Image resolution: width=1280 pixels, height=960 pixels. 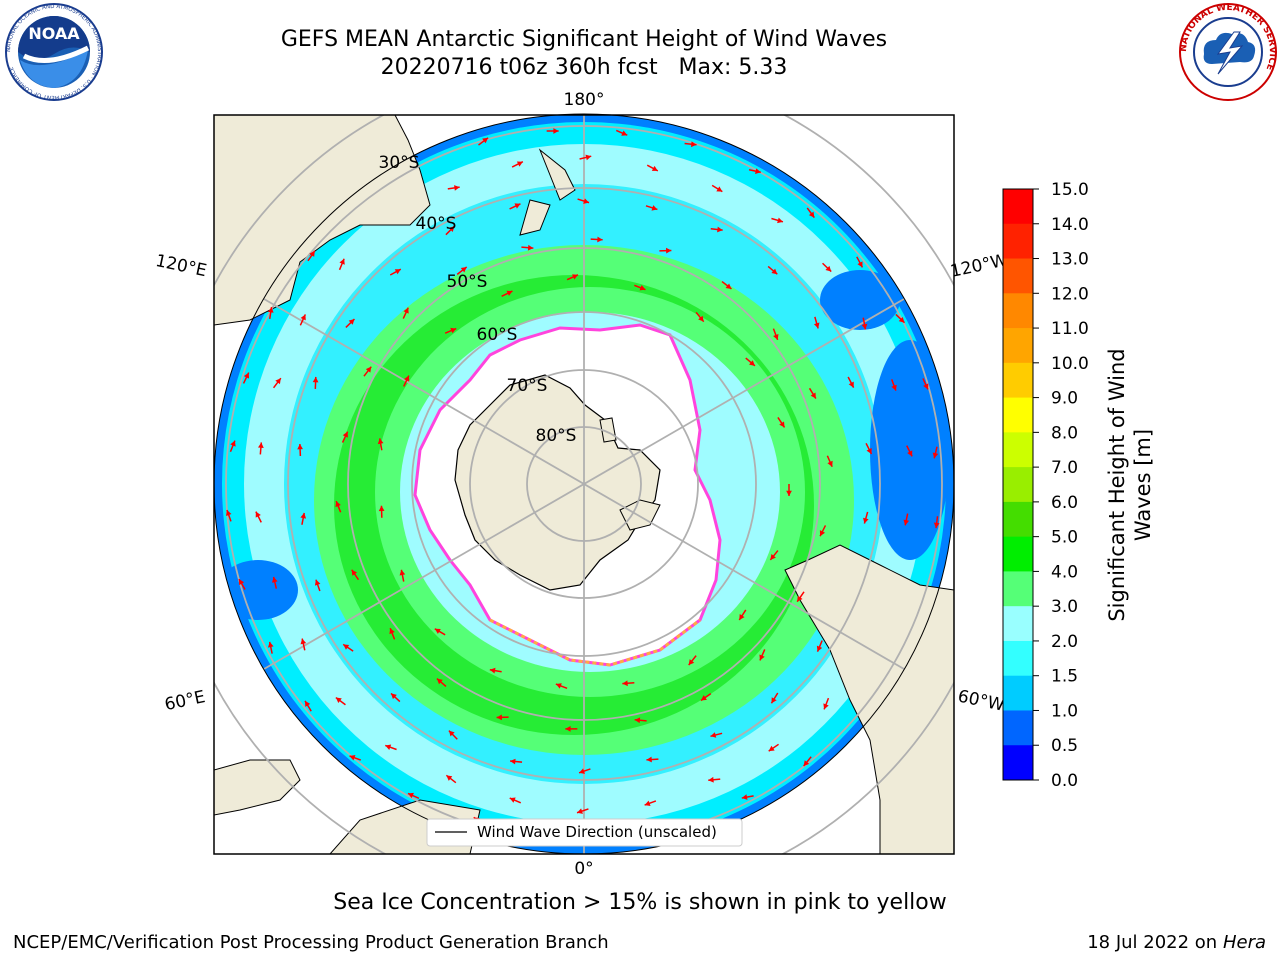 I want to click on lat-label-80s: 80°S, so click(x=556, y=436).